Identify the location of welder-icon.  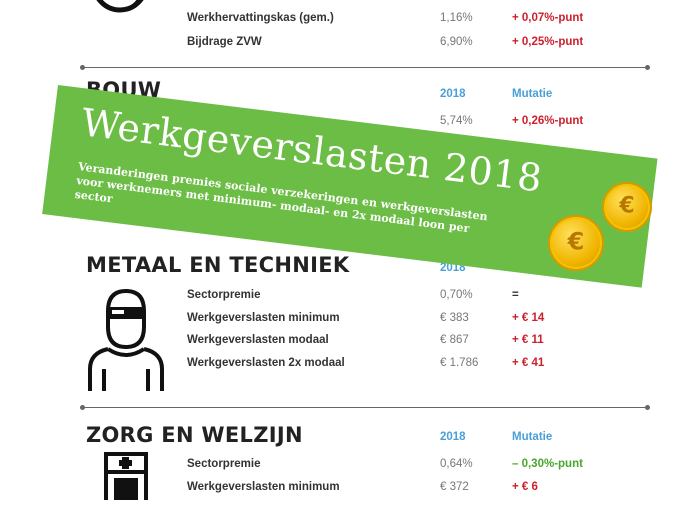
(126, 340).